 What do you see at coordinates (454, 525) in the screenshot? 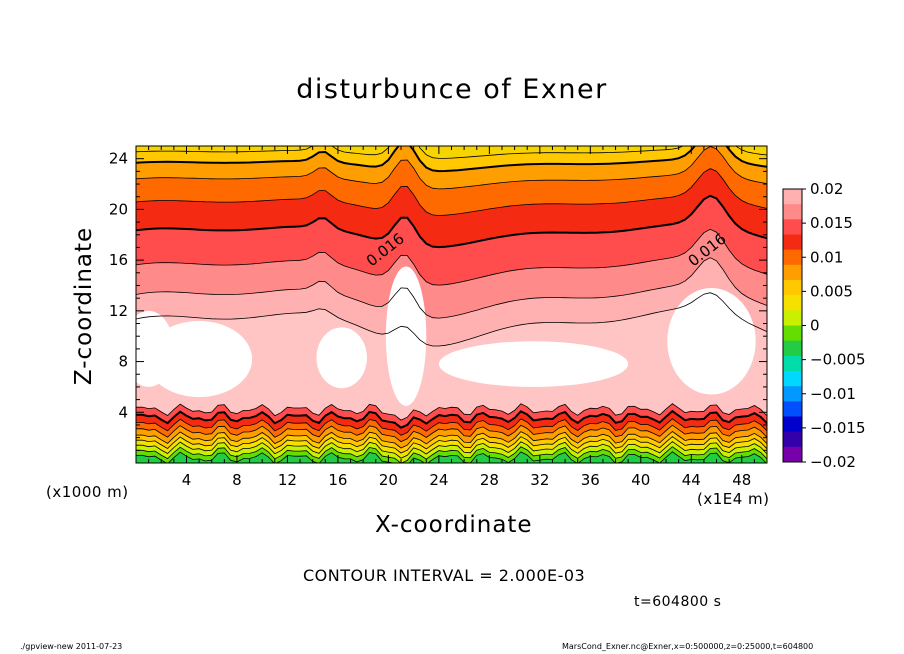
I see `x-axis-label: X-coordinate` at bounding box center [454, 525].